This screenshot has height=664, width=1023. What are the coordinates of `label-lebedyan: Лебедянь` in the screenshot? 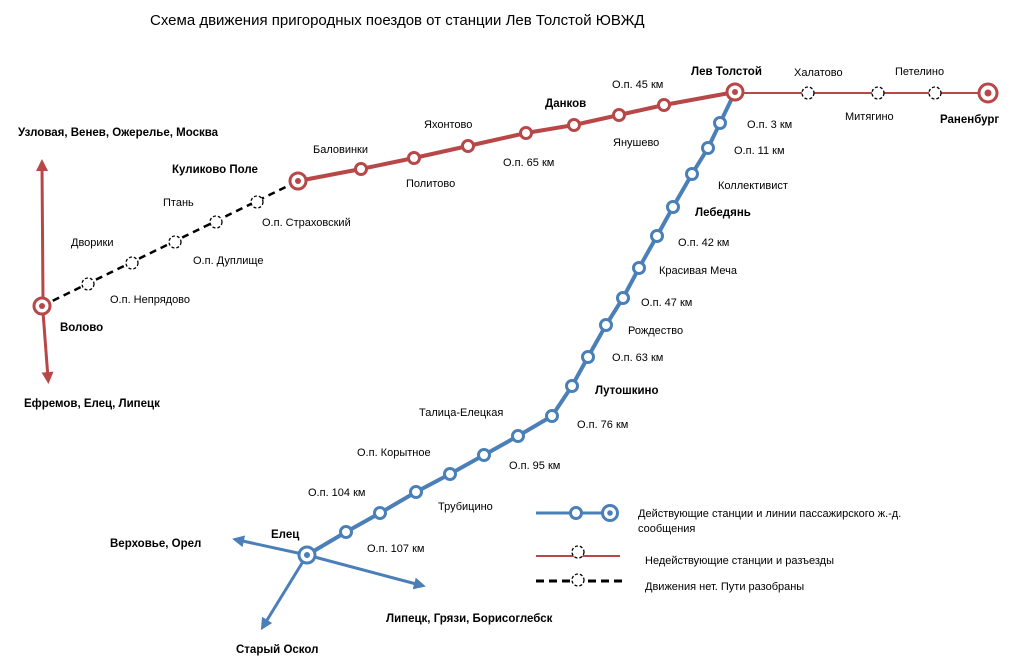 It's located at (723, 213).